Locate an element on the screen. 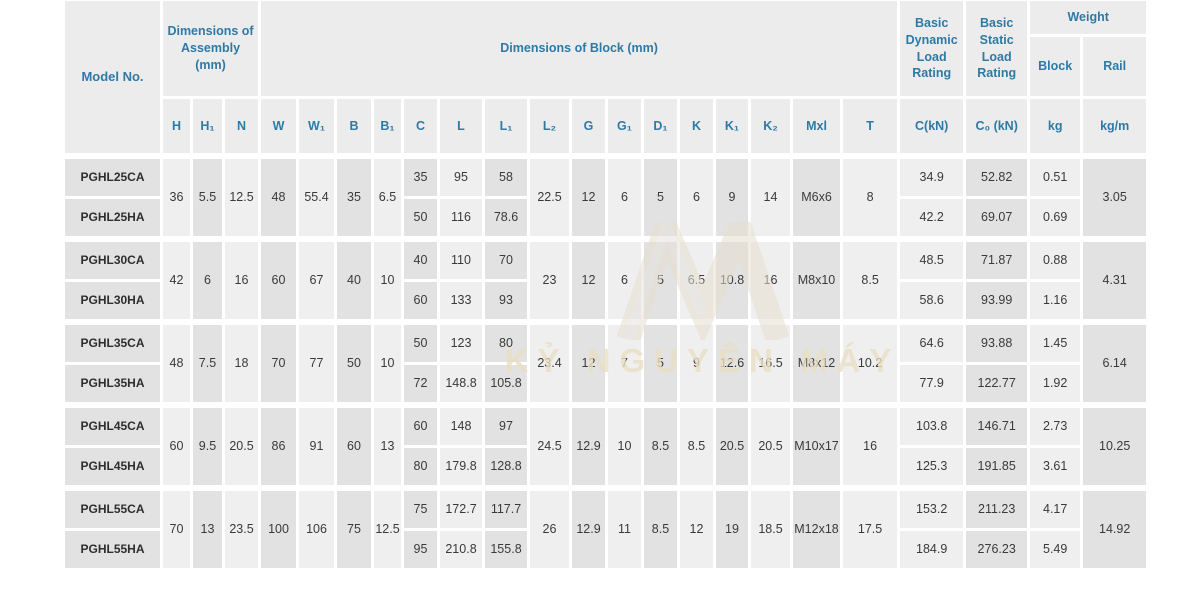  cell-T: 8 is located at coordinates (870, 196).